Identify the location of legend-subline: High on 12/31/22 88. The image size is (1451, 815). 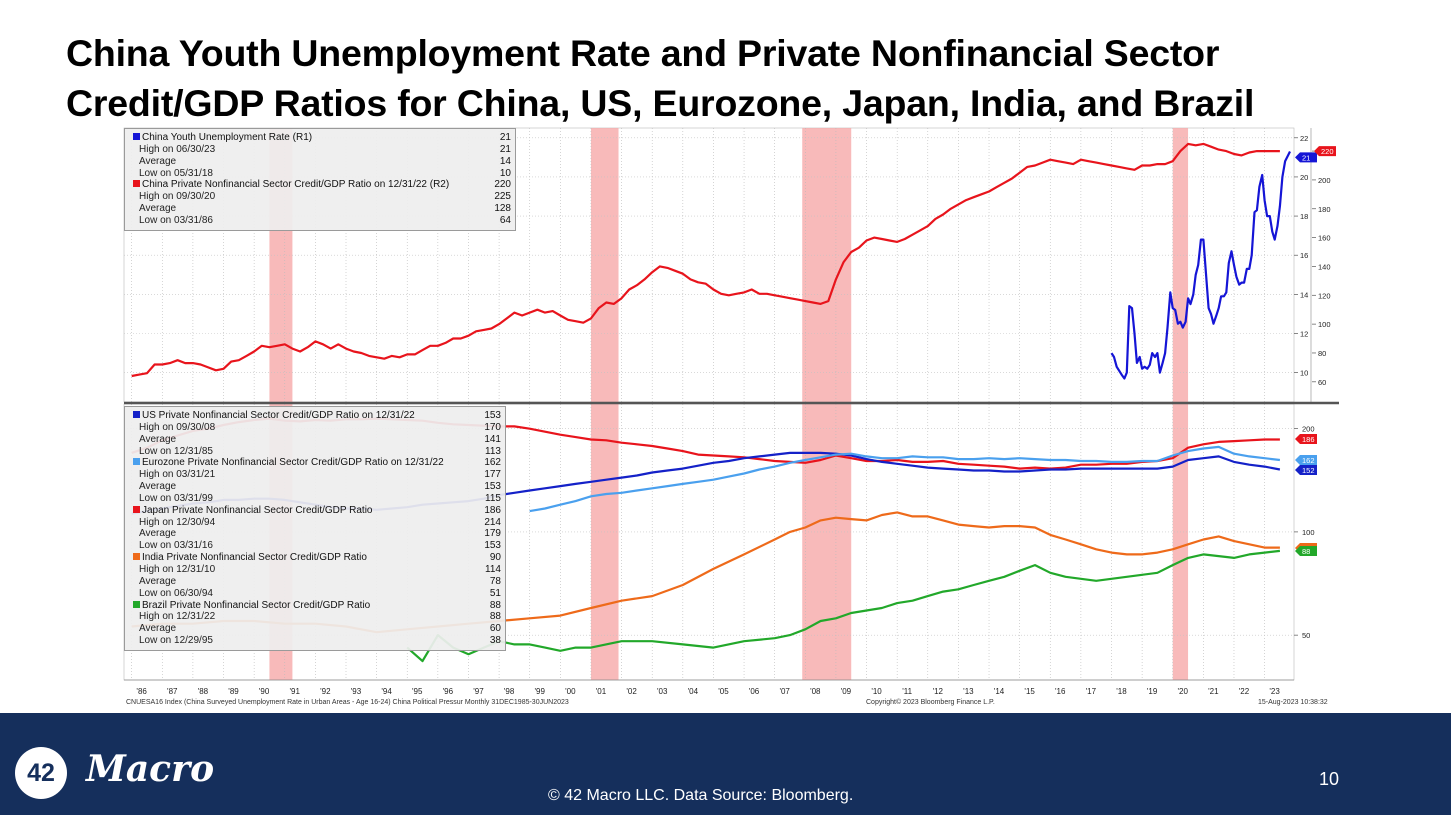
(316, 617).